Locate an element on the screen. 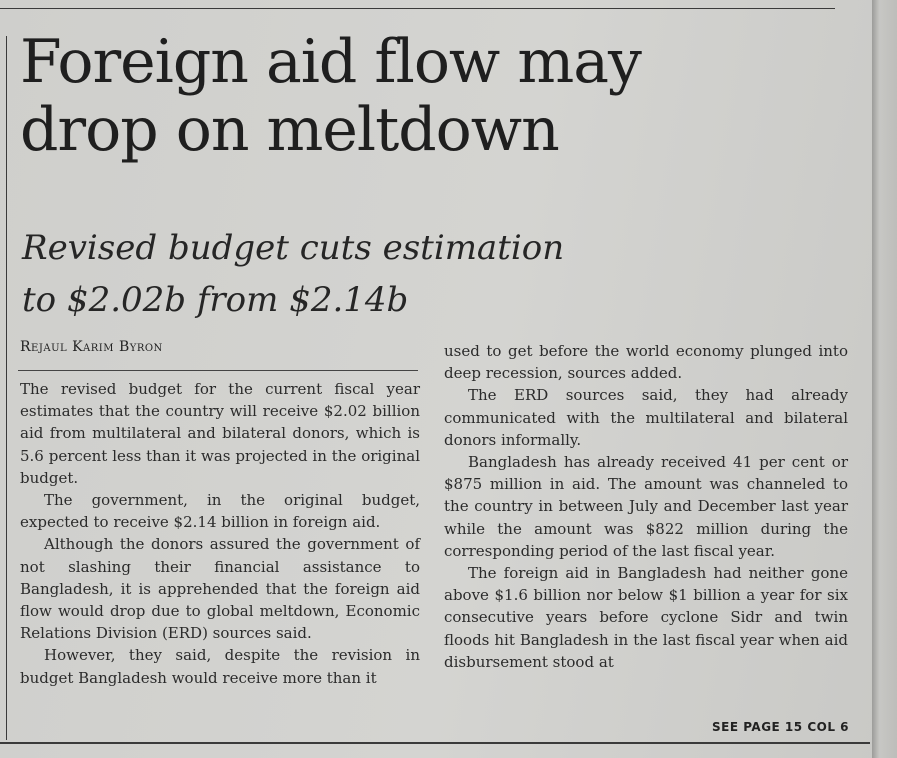 This screenshot has height=758, width=897. subhead-line-1: Revised budget cuts estimation is located at coordinates (293, 248).